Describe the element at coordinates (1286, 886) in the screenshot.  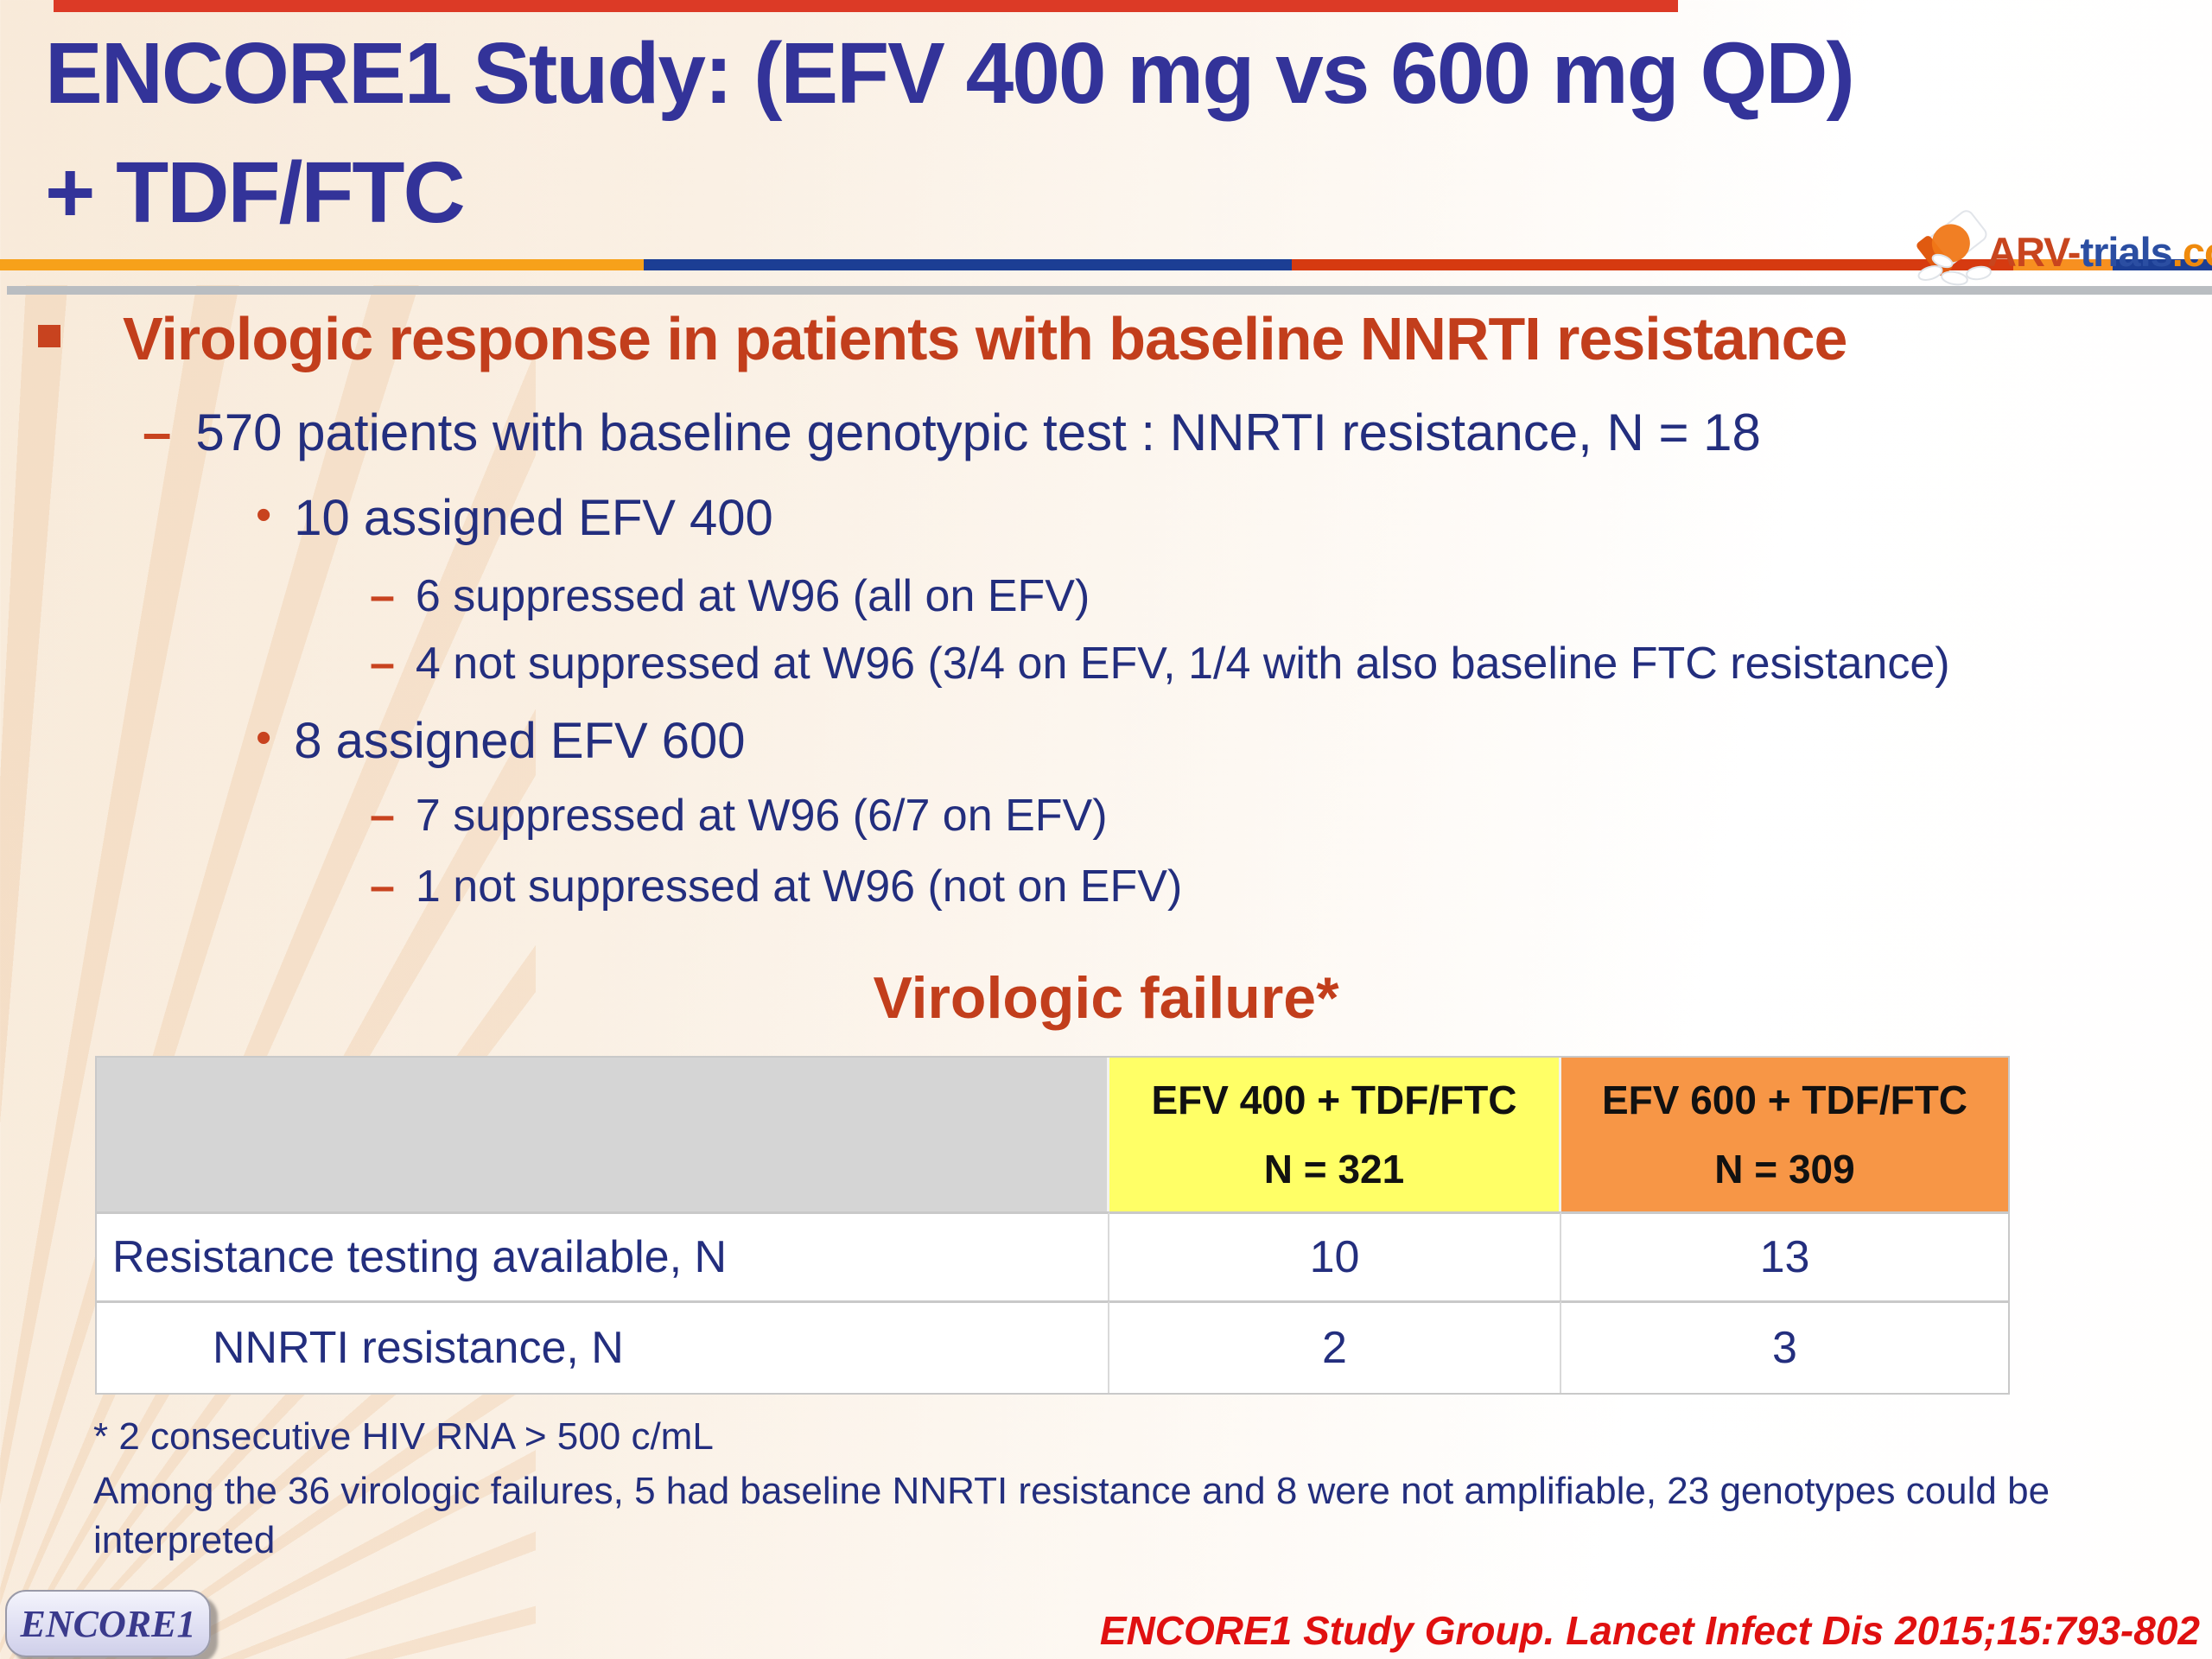
I see `list-item-efv600-not-suppressed: –1 not suppressed at W96 (not on EFV)` at that location.